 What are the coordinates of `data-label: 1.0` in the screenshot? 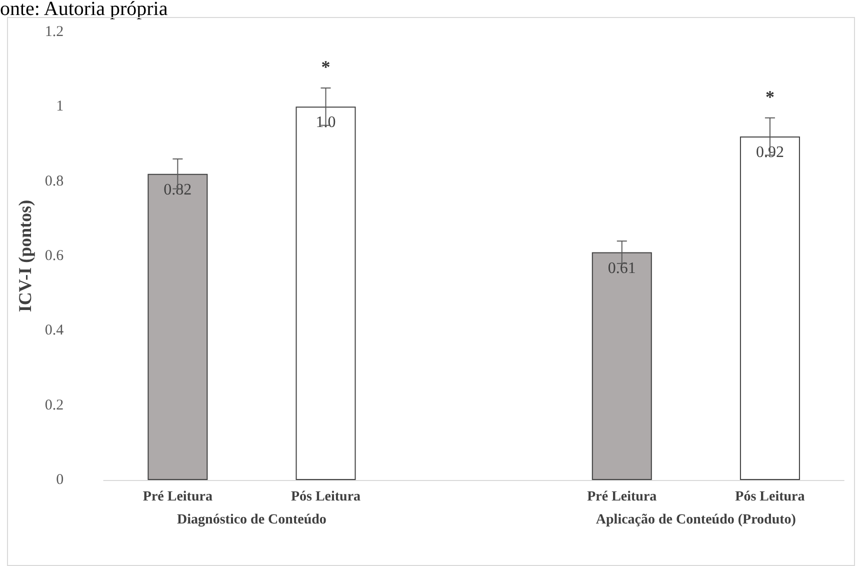 It's located at (326, 123).